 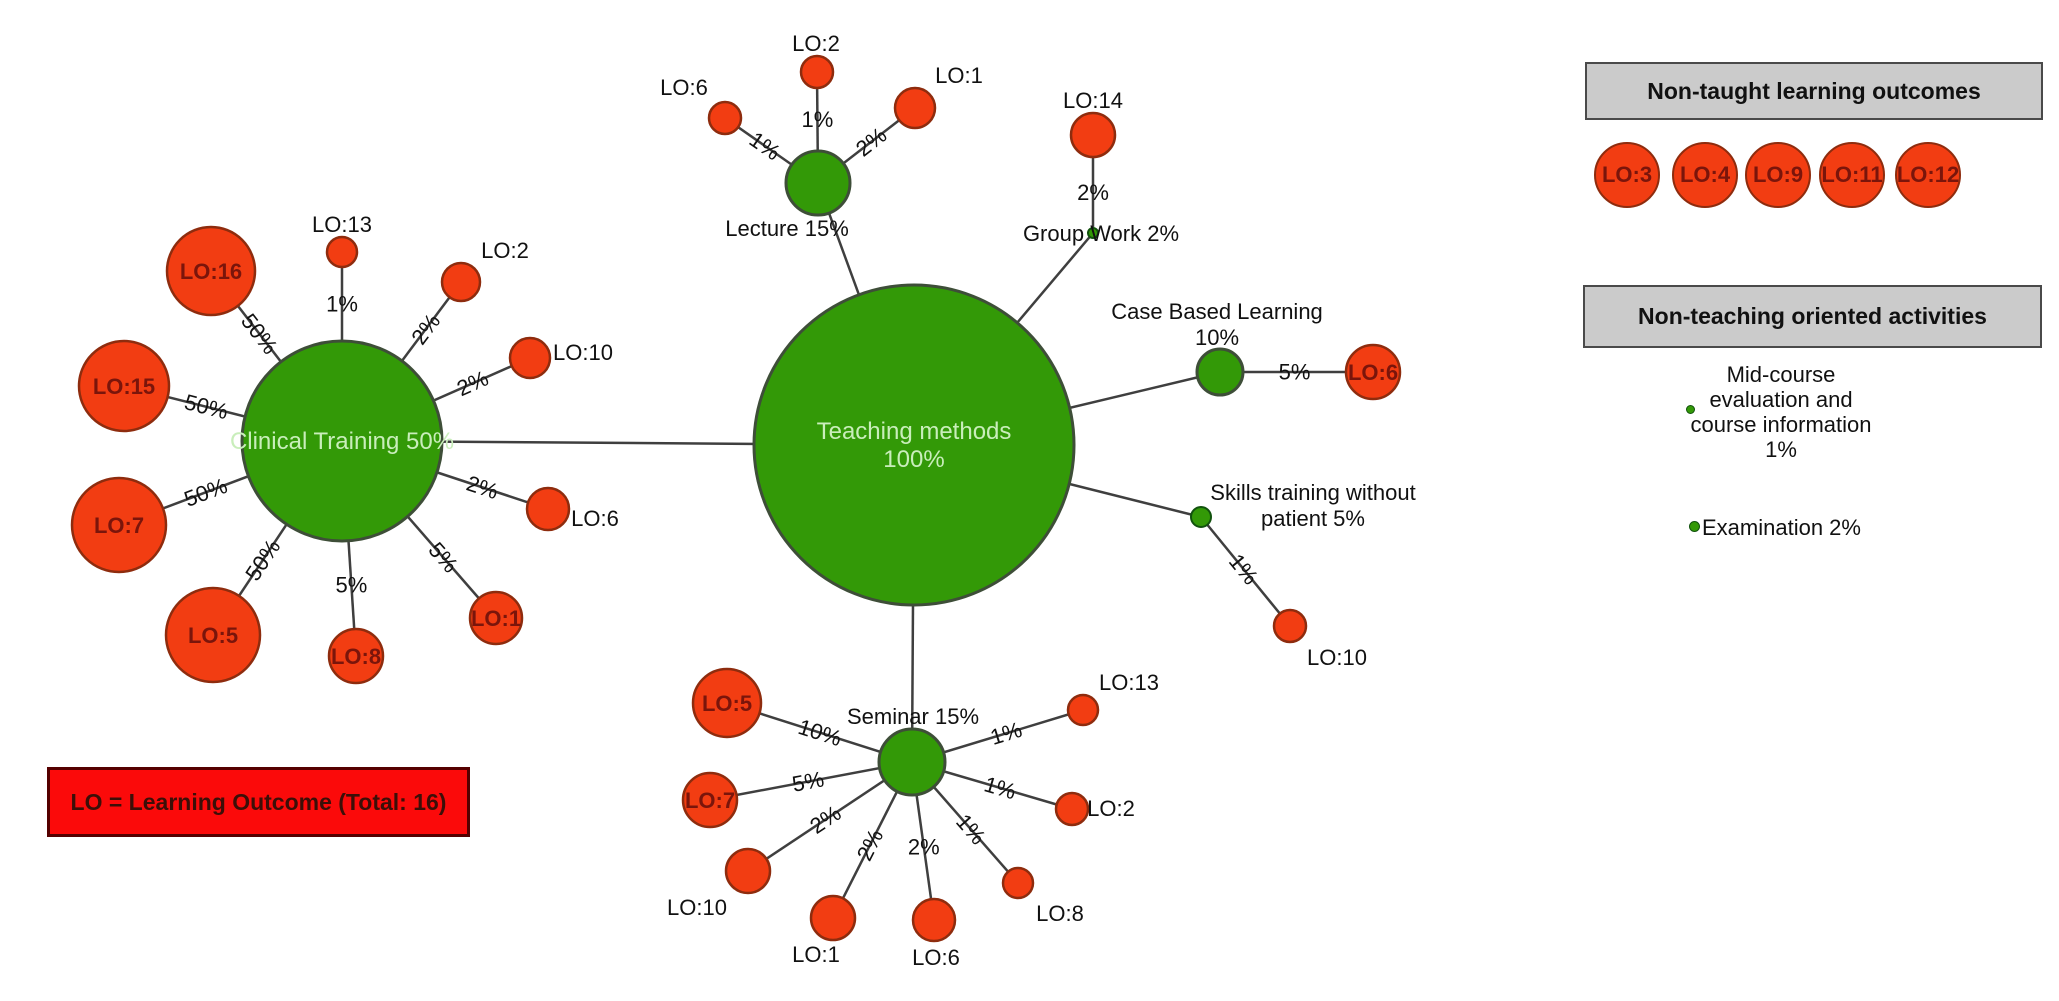 I want to click on edge-label-clinical-lo13: 1%, so click(x=342, y=304).